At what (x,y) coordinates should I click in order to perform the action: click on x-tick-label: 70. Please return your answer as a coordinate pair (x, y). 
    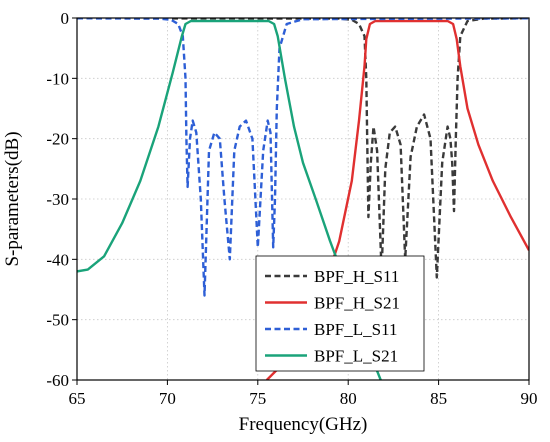
    Looking at the image, I should click on (167, 398).